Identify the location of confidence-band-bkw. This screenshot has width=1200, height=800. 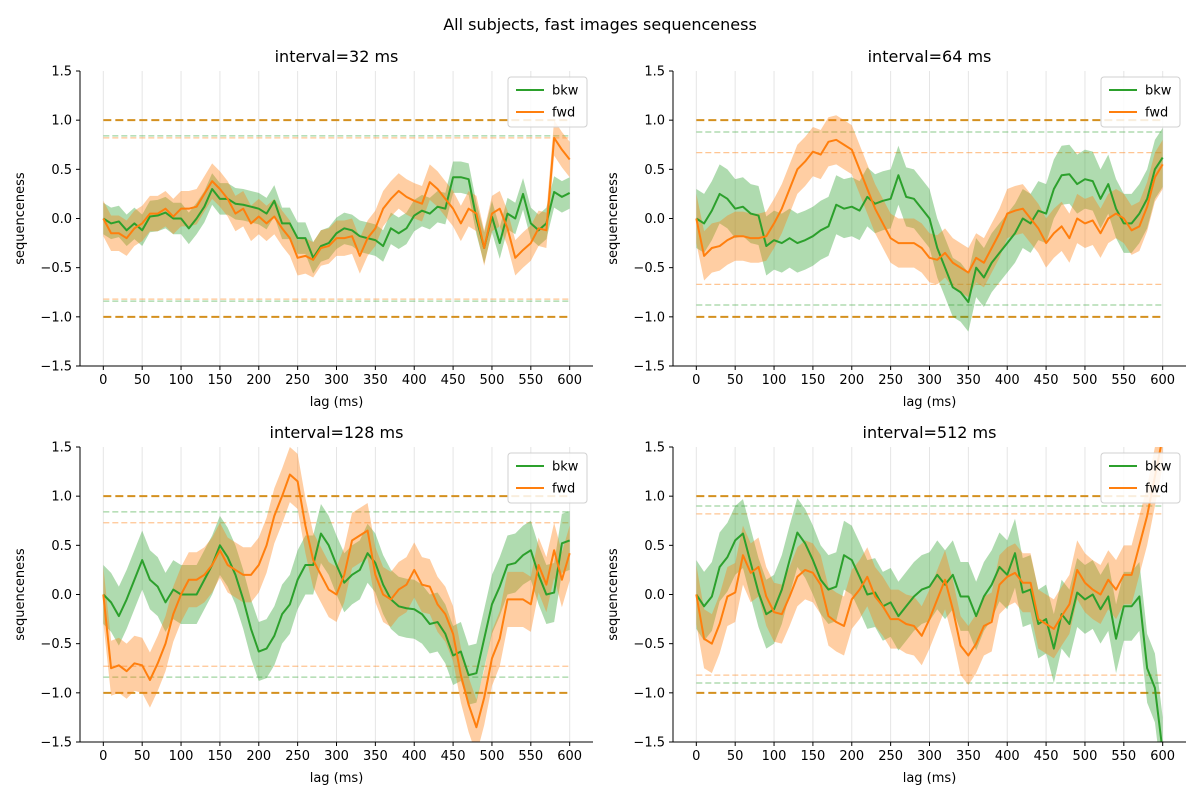
(929, 230).